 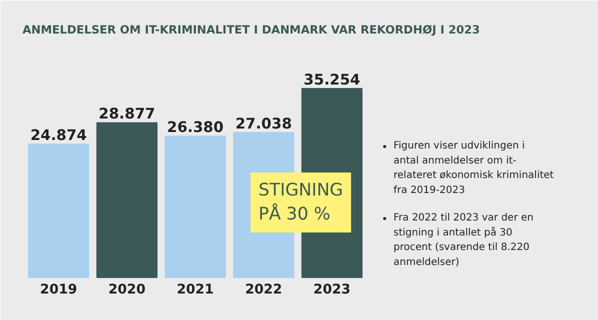 What do you see at coordinates (127, 114) in the screenshot?
I see `data-label: 28.877` at bounding box center [127, 114].